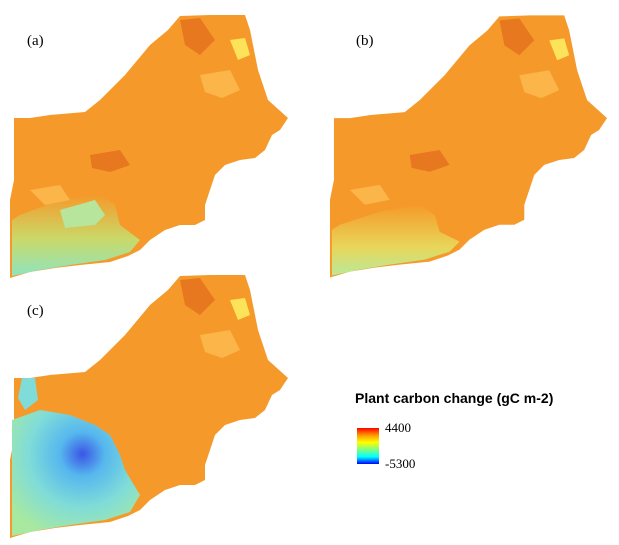 This screenshot has height=545, width=619. What do you see at coordinates (454, 398) in the screenshot?
I see `legend-title: Plant carbon change (gC m-2)` at bounding box center [454, 398].